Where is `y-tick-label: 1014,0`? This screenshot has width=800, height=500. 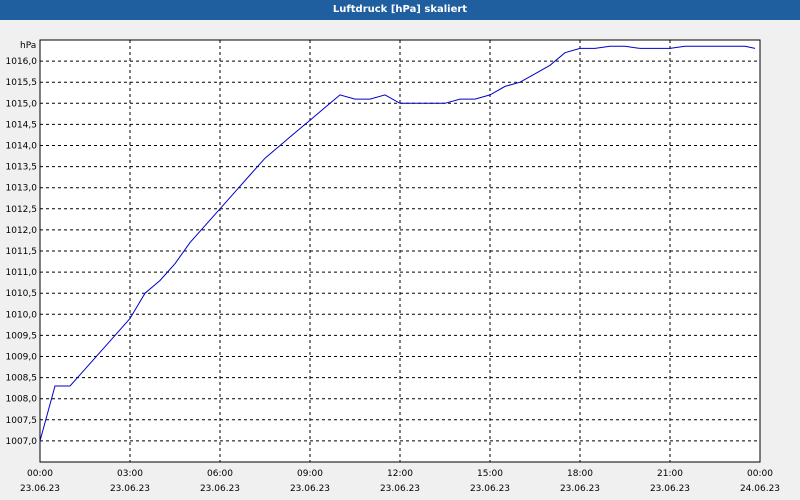 y-tick-label: 1014,0 is located at coordinates (22, 147).